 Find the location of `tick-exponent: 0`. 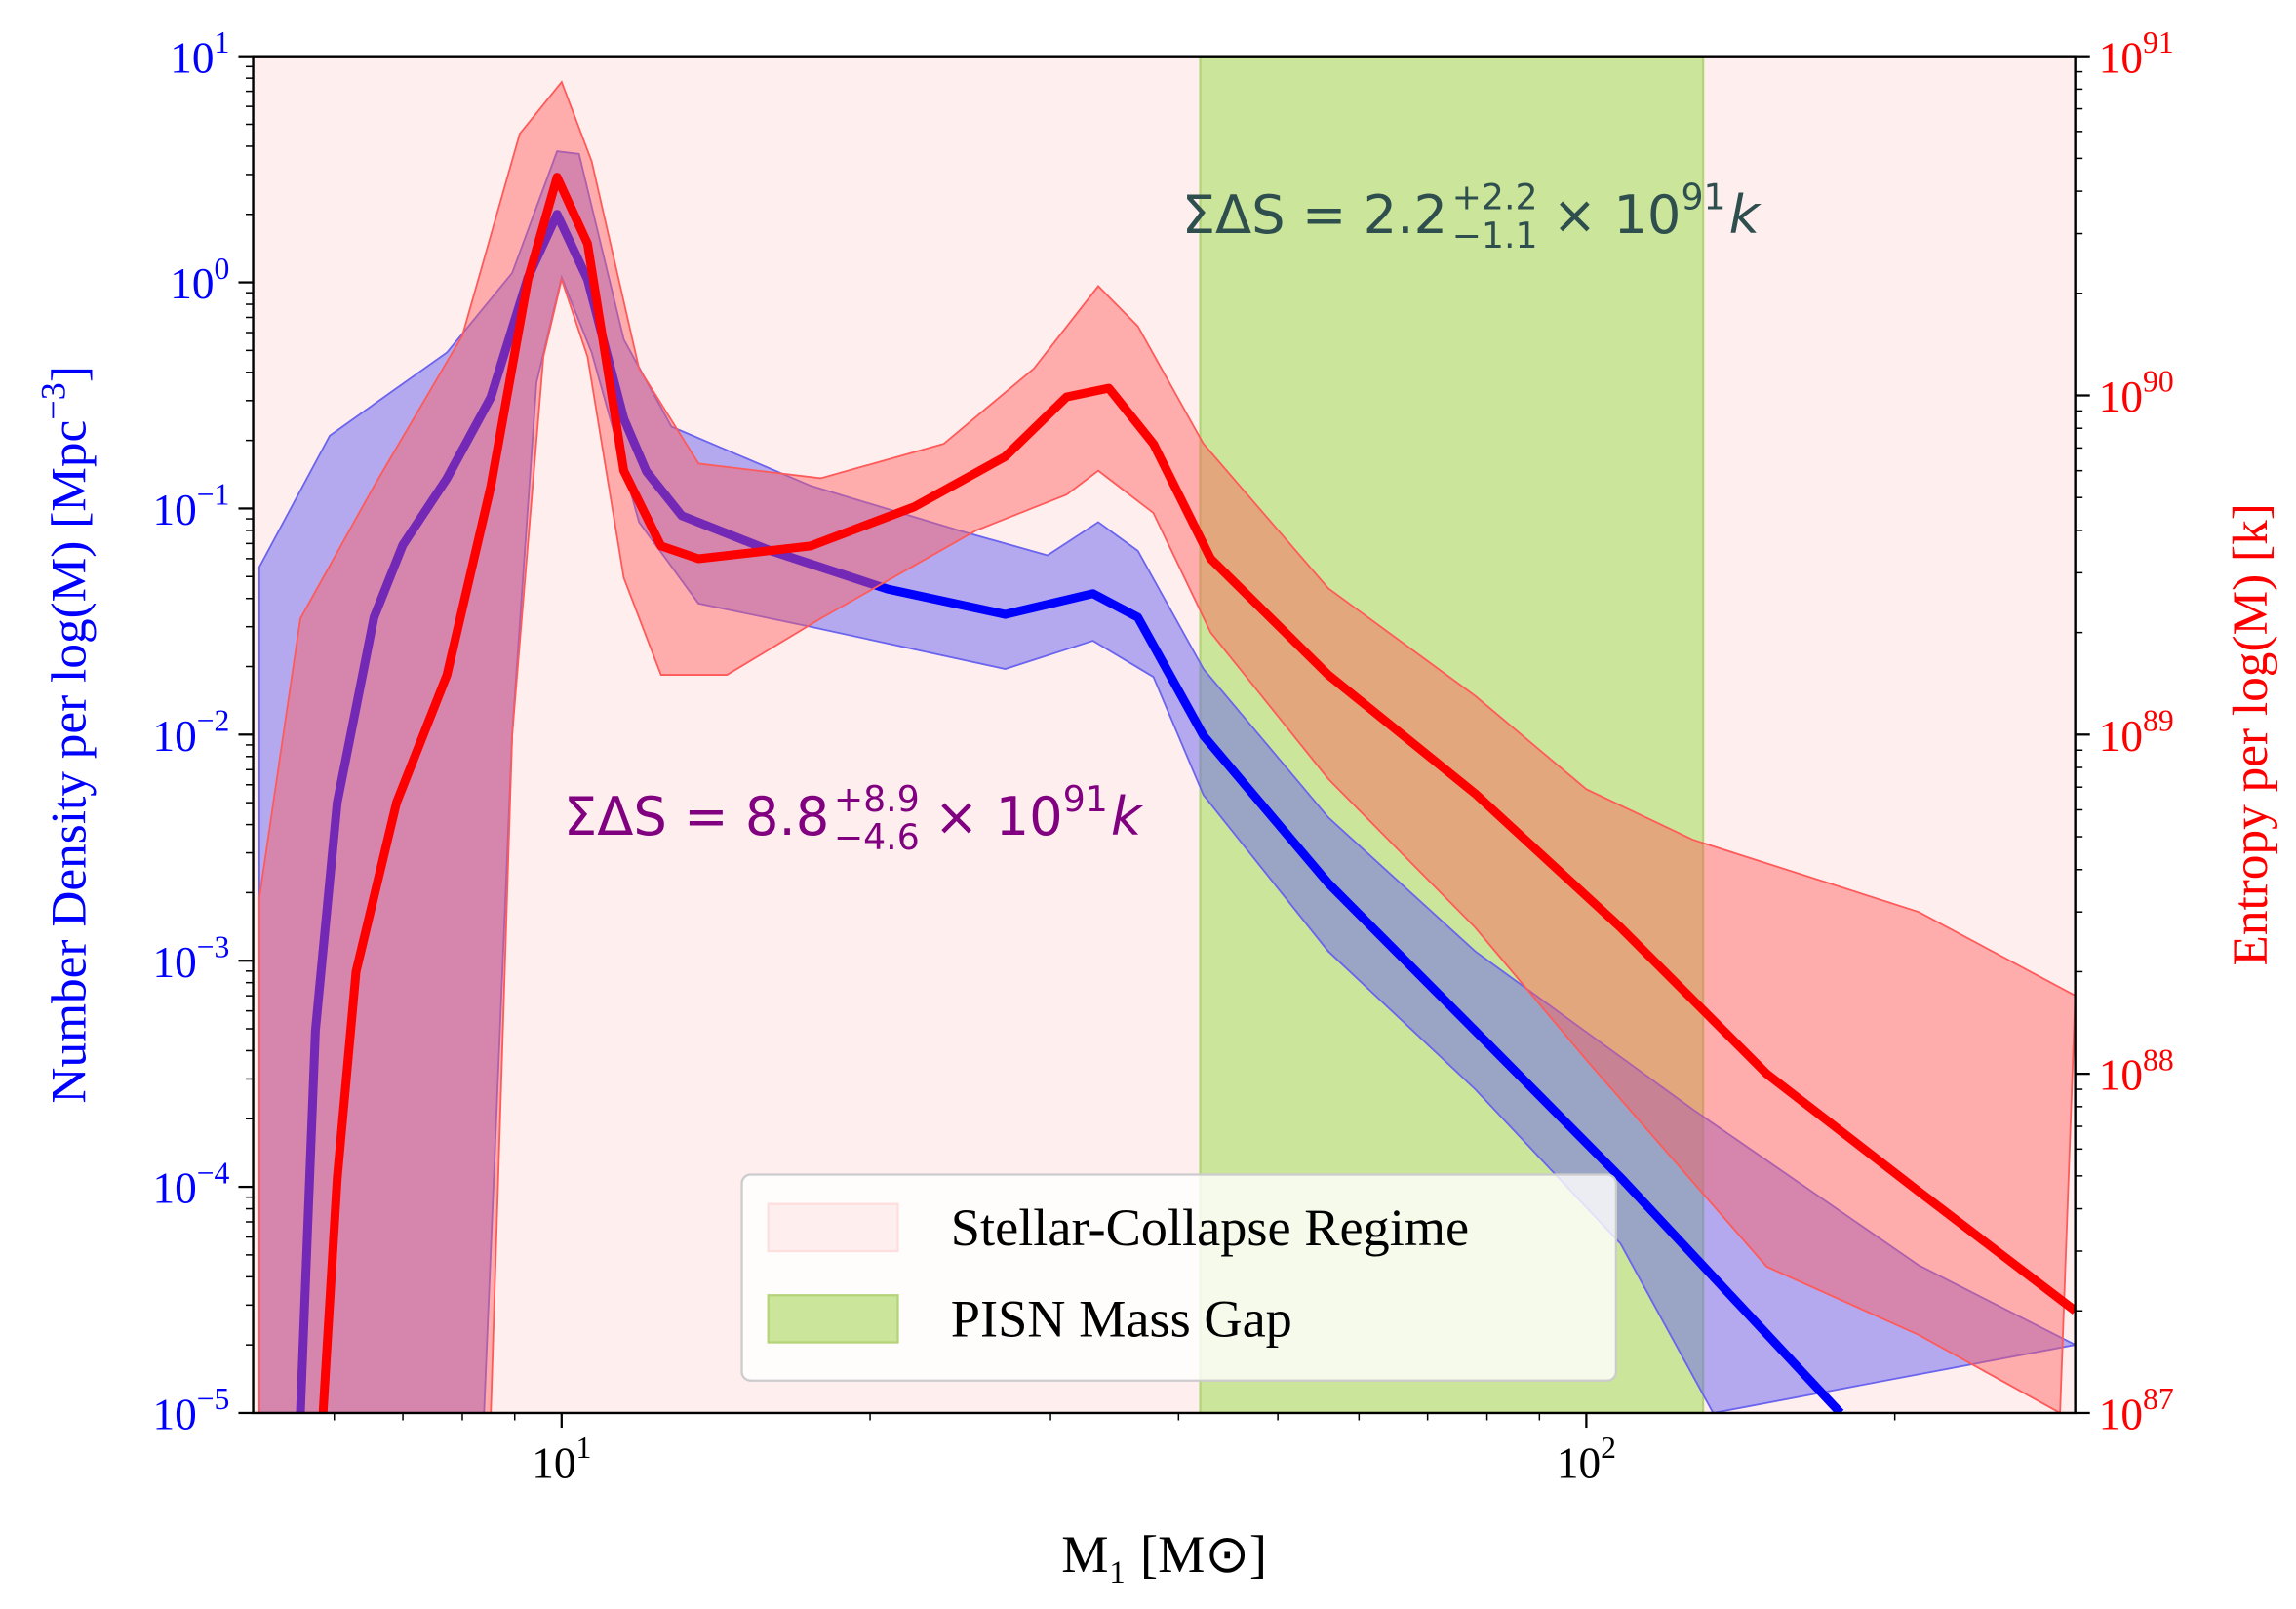

tick-exponent: 0 is located at coordinates (222, 269).